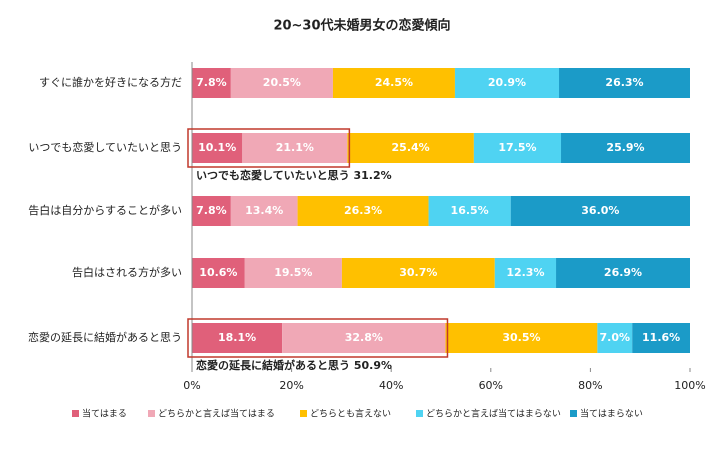 This screenshot has width=724, height=458. Describe the element at coordinates (110, 82) in the screenshot. I see `category-label: すぐに誰かを好きになる方だ` at that location.